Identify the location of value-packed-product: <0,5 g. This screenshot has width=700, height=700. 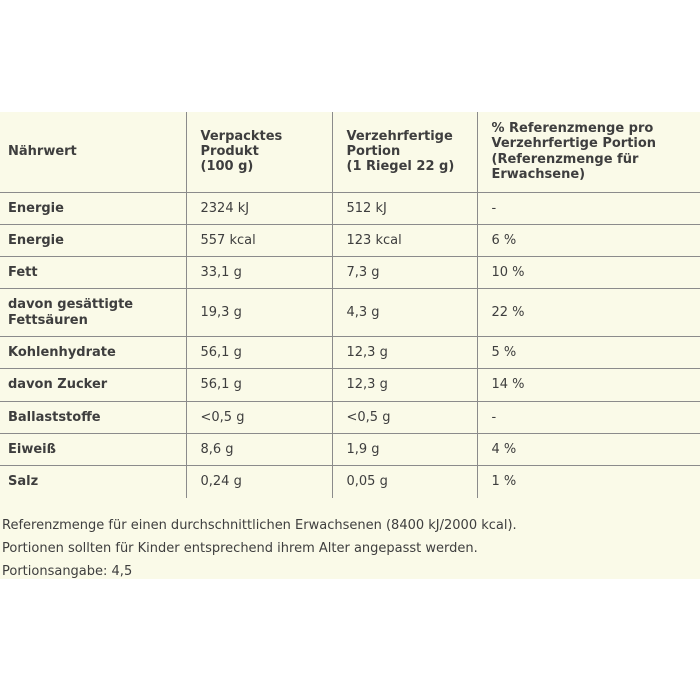
(258, 418).